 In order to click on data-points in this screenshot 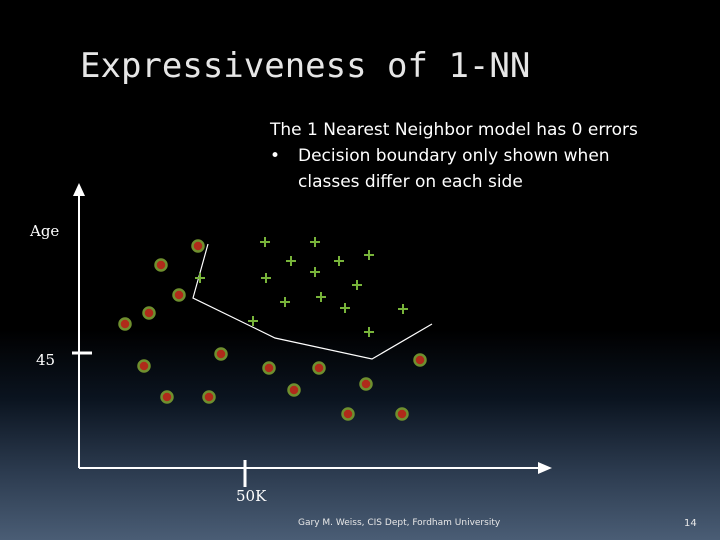, I will do `click(272, 329)`.